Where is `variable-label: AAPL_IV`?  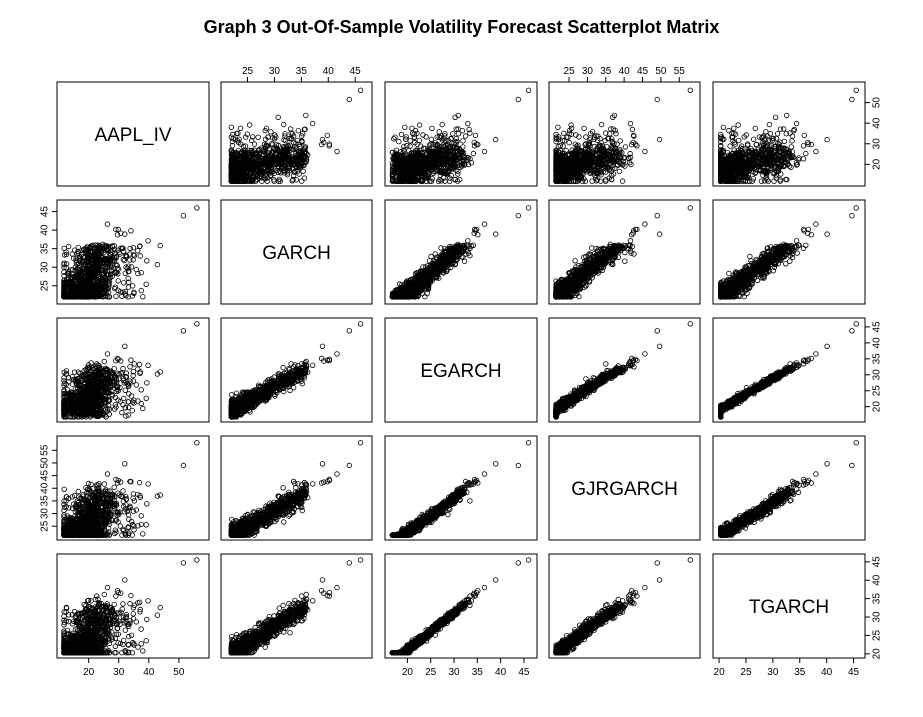
variable-label: AAPL_IV is located at coordinates (132, 135).